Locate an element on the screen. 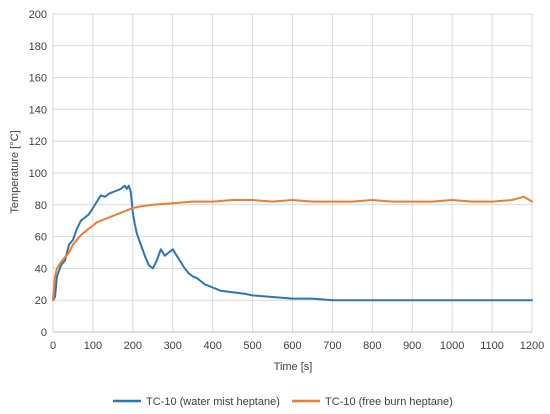 This screenshot has height=414, width=550. y-tick-label: 80 is located at coordinates (41, 206).